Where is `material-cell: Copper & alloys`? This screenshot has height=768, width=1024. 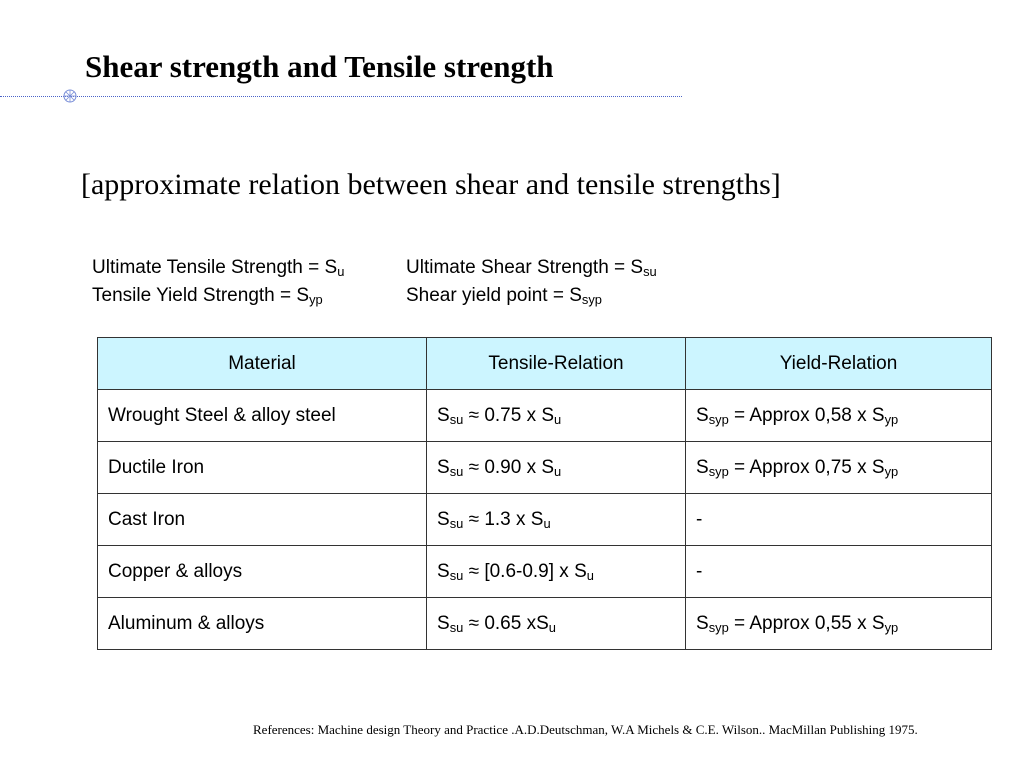
material-cell: Copper & alloys is located at coordinates (262, 571).